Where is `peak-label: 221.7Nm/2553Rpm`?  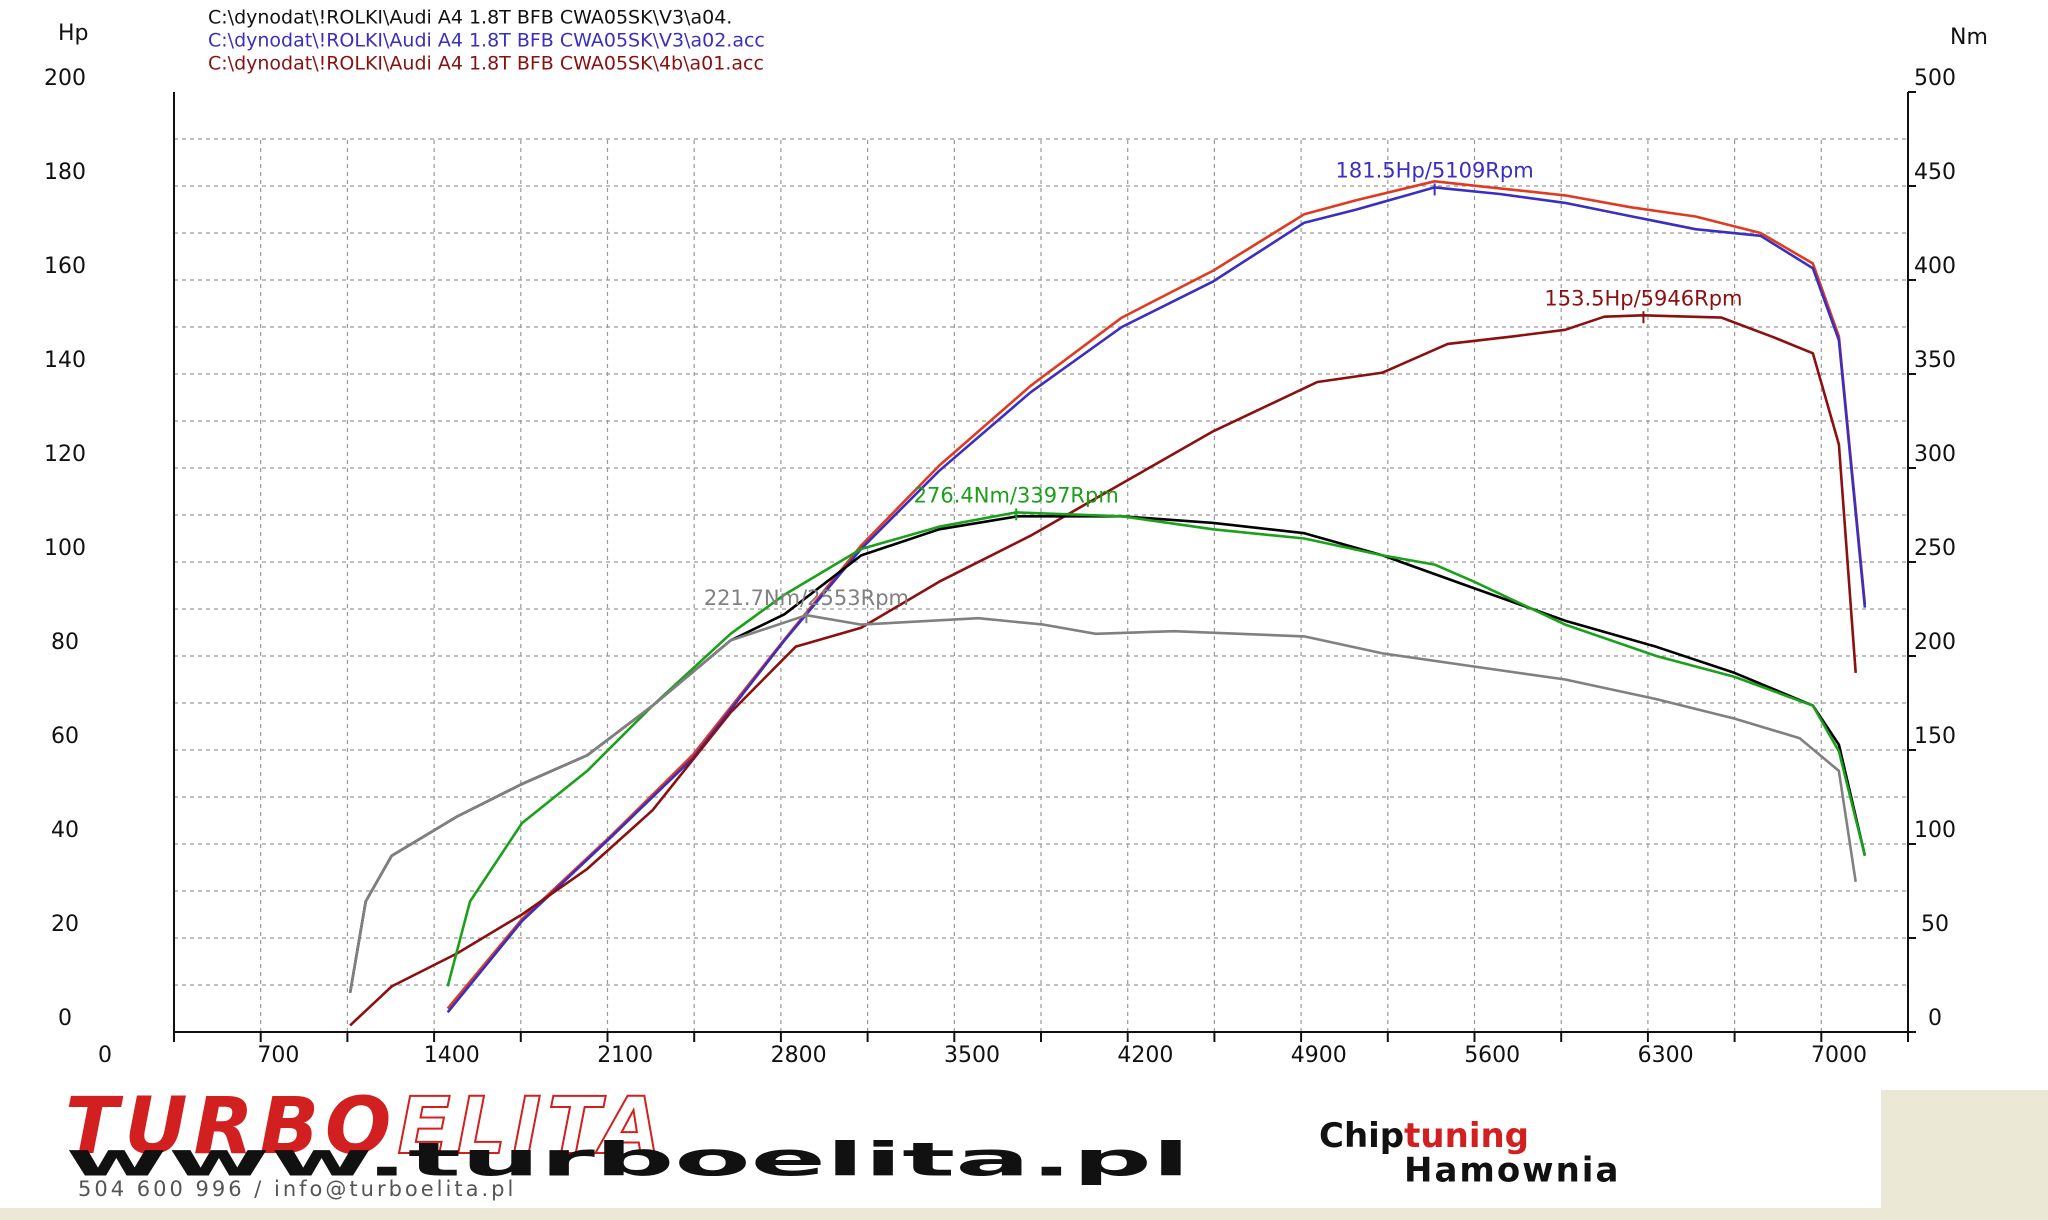 peak-label: 221.7Nm/2553Rpm is located at coordinates (806, 598).